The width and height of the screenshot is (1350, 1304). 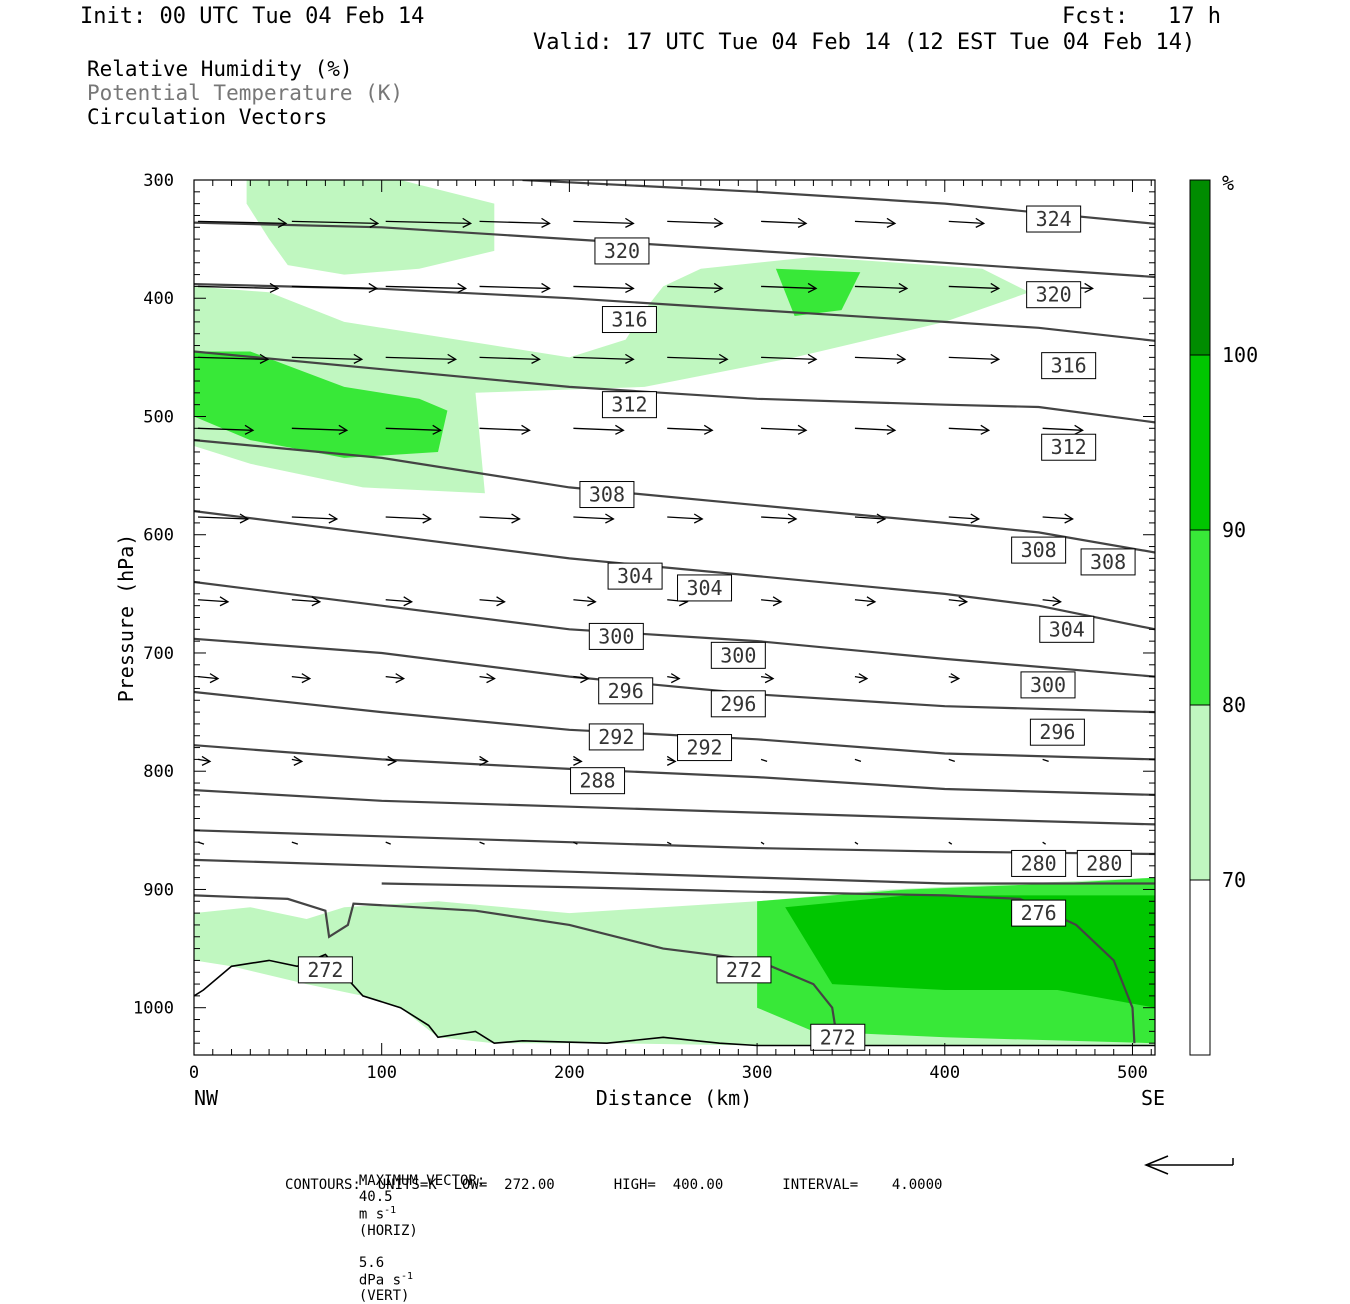 I want to click on colorbar-label: 70, so click(x=1234, y=880).